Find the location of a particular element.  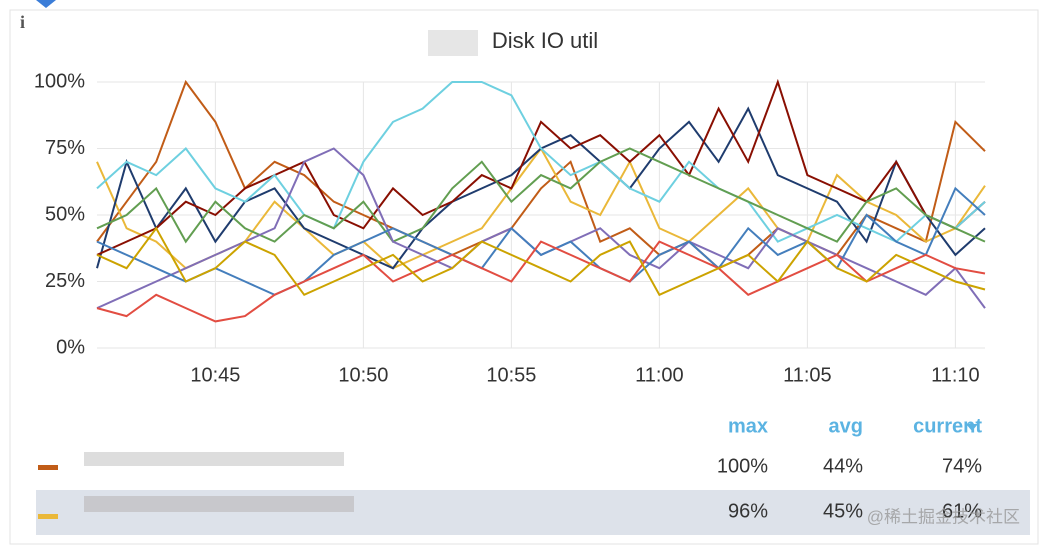

y-tick-label: 0% is located at coordinates (70, 347).